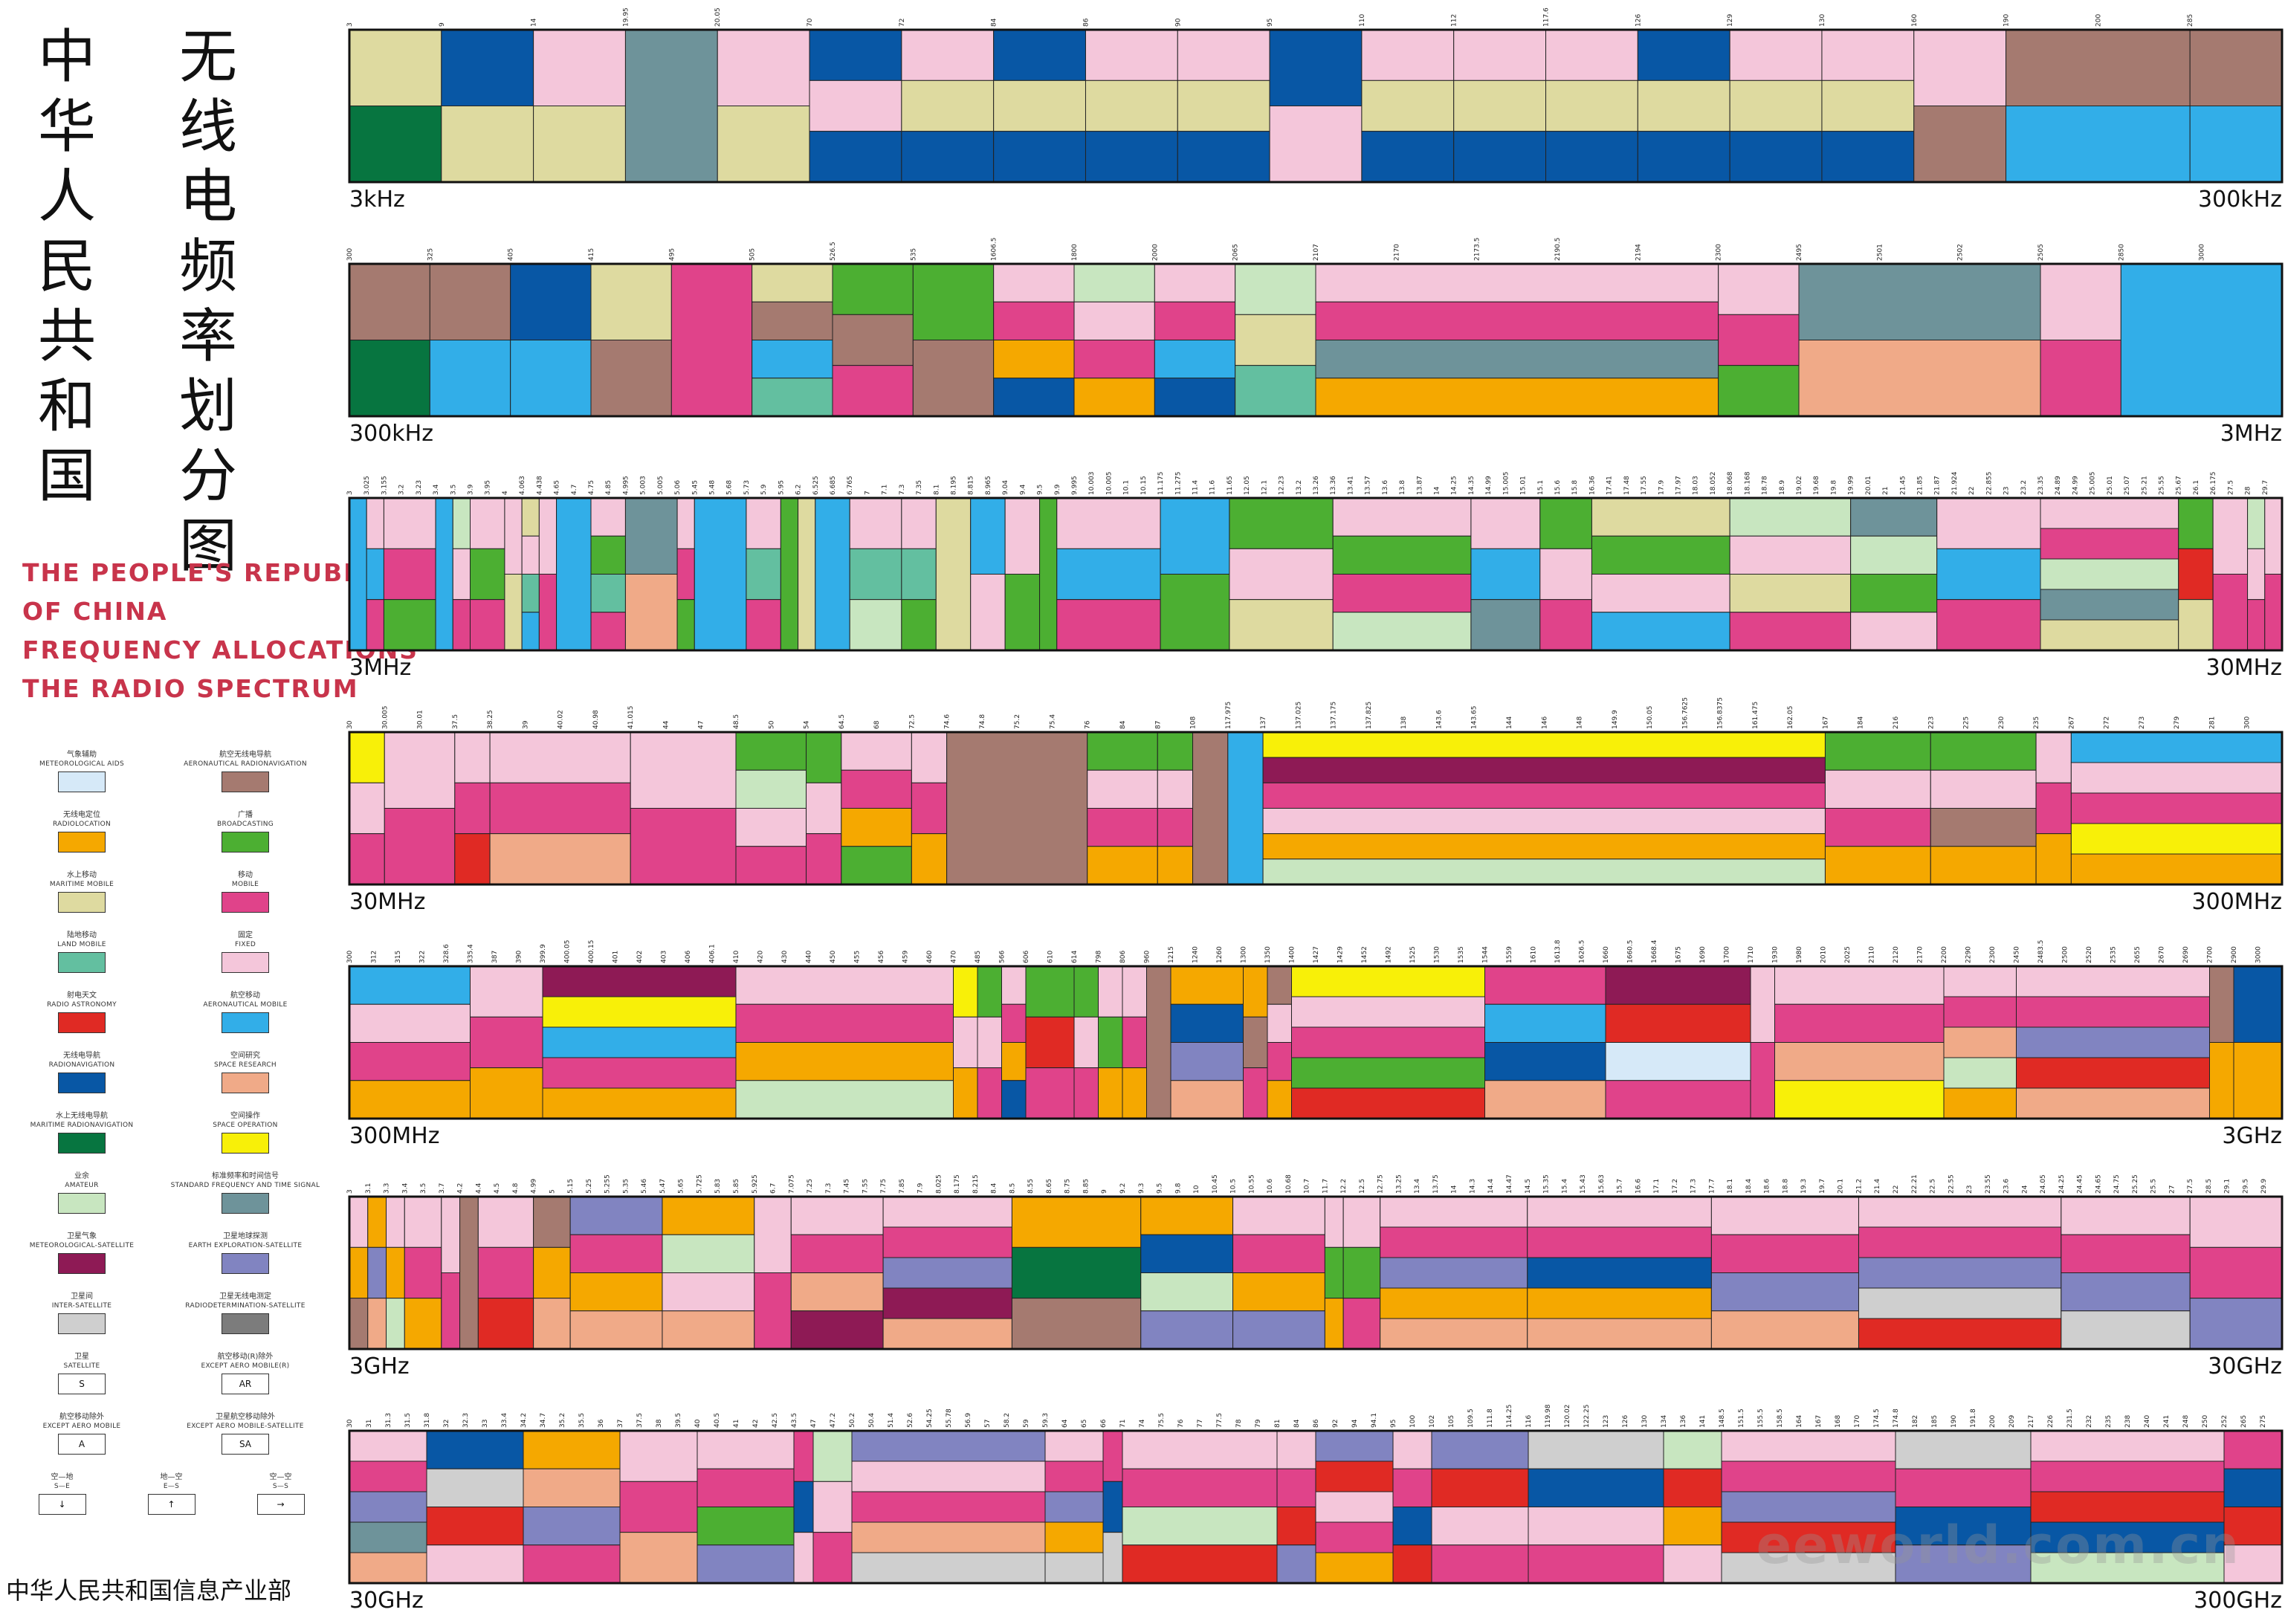 The image size is (2285, 1624). What do you see at coordinates (1638, 20) in the screenshot?
I see `tick-label: 126` at bounding box center [1638, 20].